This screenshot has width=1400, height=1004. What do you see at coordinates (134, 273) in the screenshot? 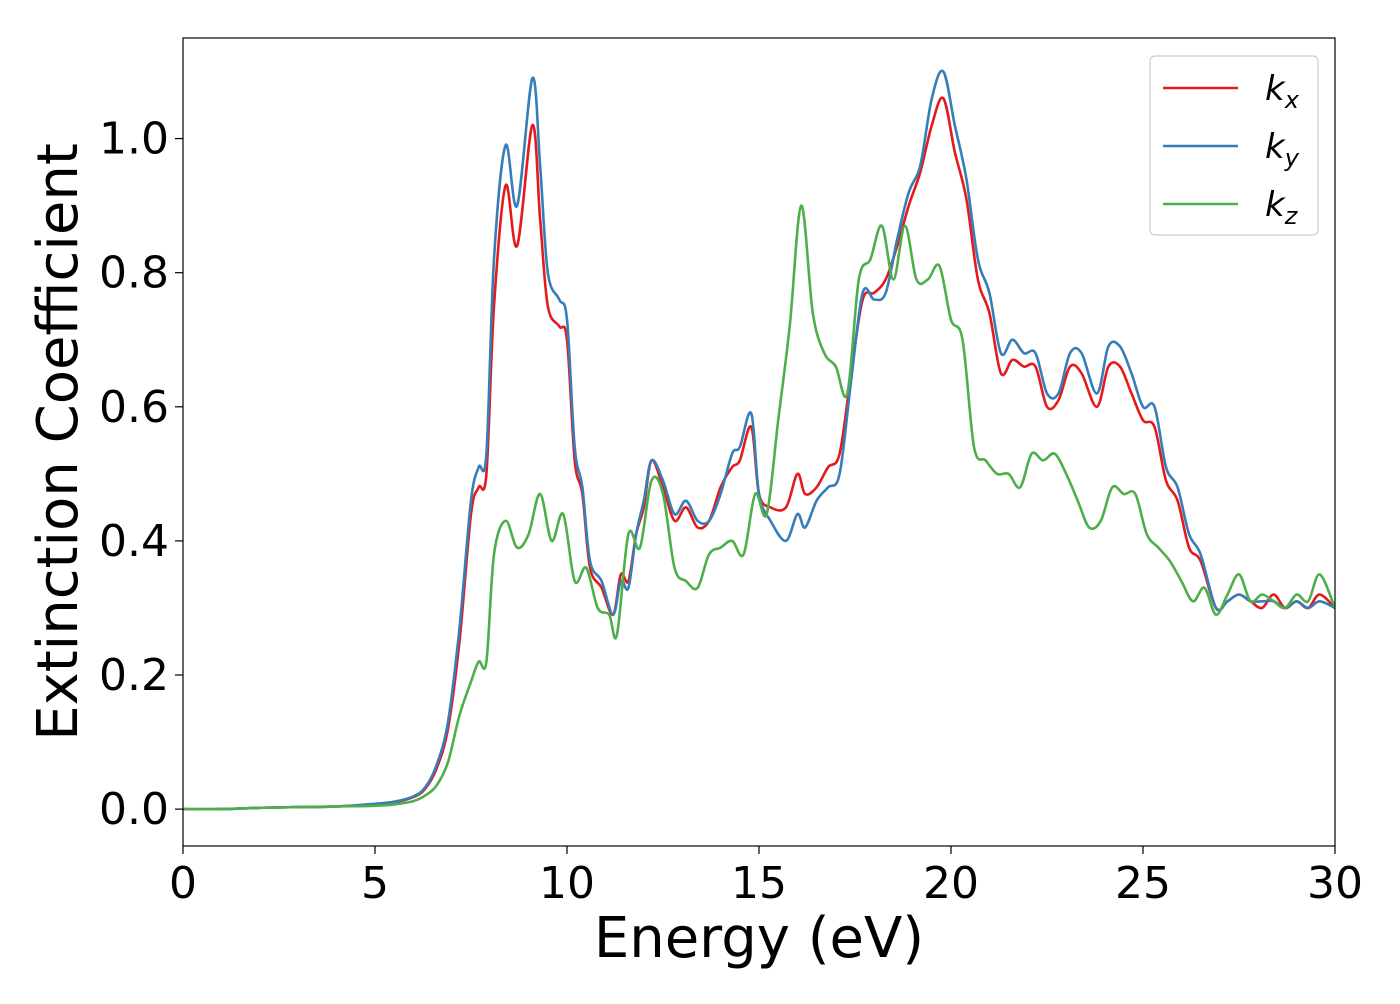
I see `y-tick-label: 0.8` at bounding box center [134, 273].